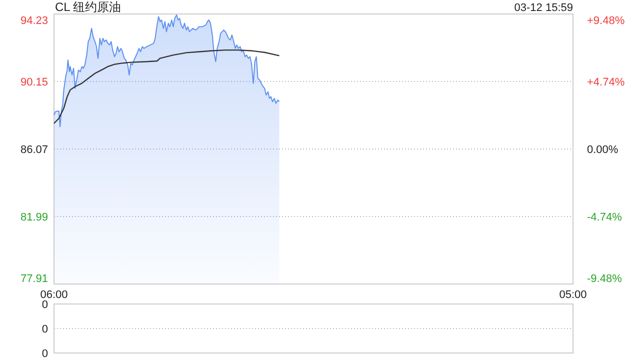 The image size is (640, 360). What do you see at coordinates (606, 82) in the screenshot?
I see `y2-tick-label: +4.74%` at bounding box center [606, 82].